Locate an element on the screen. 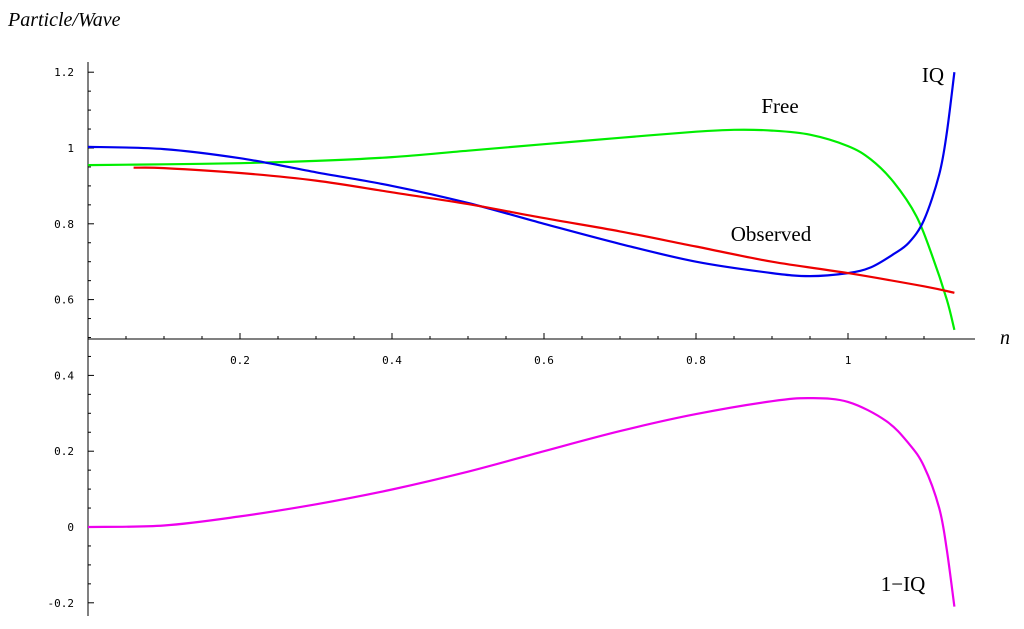 The width and height of the screenshot is (1024, 629). x-axis-title: n is located at coordinates (1005, 338).